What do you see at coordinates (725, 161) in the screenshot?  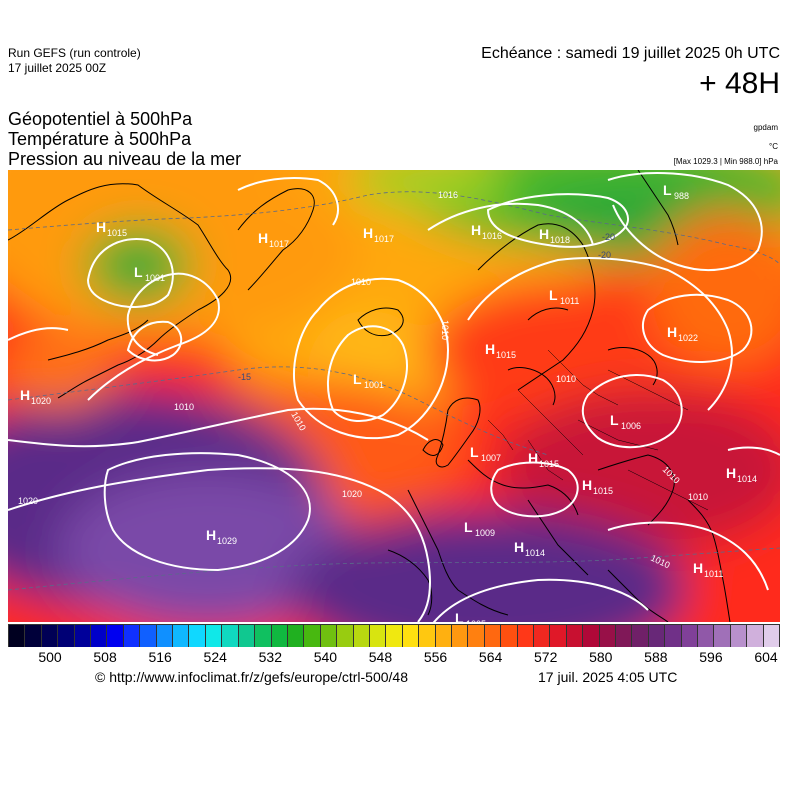 I see `unit-pressure-range: [Max 1029.3 | Min 988.0] hPa` at bounding box center [725, 161].